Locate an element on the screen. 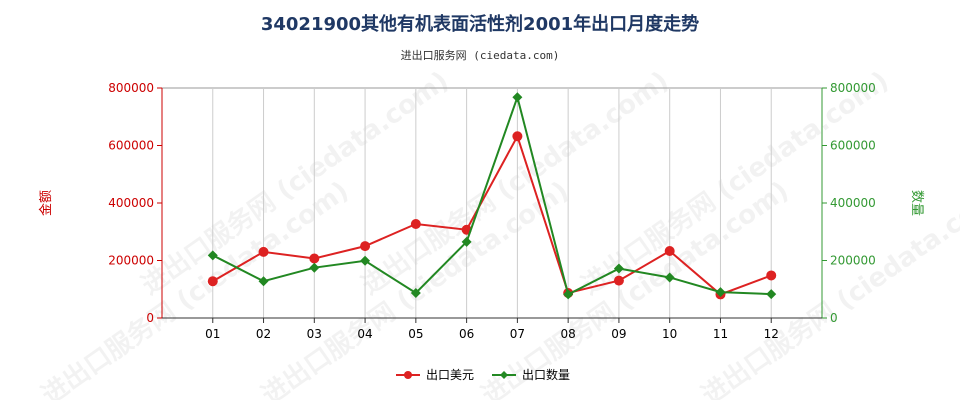 The height and width of the screenshot is (400, 960). left-tick-label: 400000 is located at coordinates (131, 203).